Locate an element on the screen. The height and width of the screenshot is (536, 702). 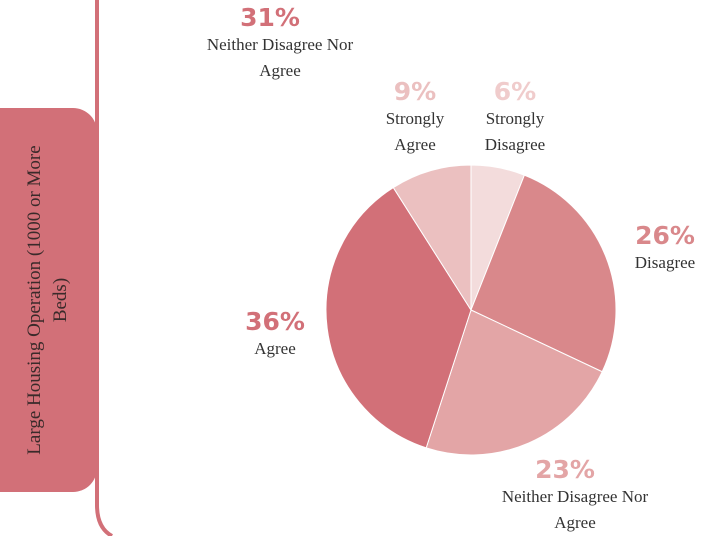
slice-label: 6% Strongly Disagree is located at coordinates (515, 118).